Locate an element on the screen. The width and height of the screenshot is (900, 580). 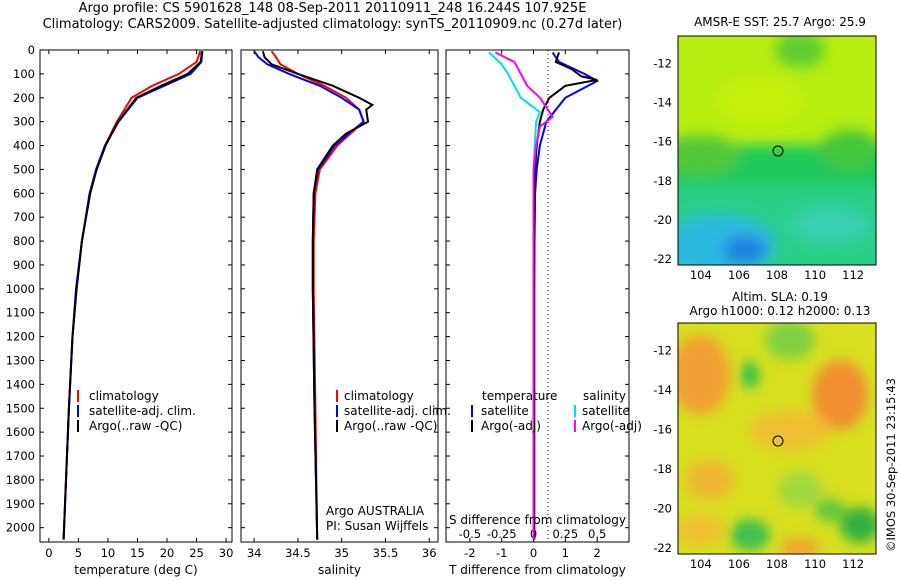
depth-tick-label: 200 is located at coordinates (24, 98).